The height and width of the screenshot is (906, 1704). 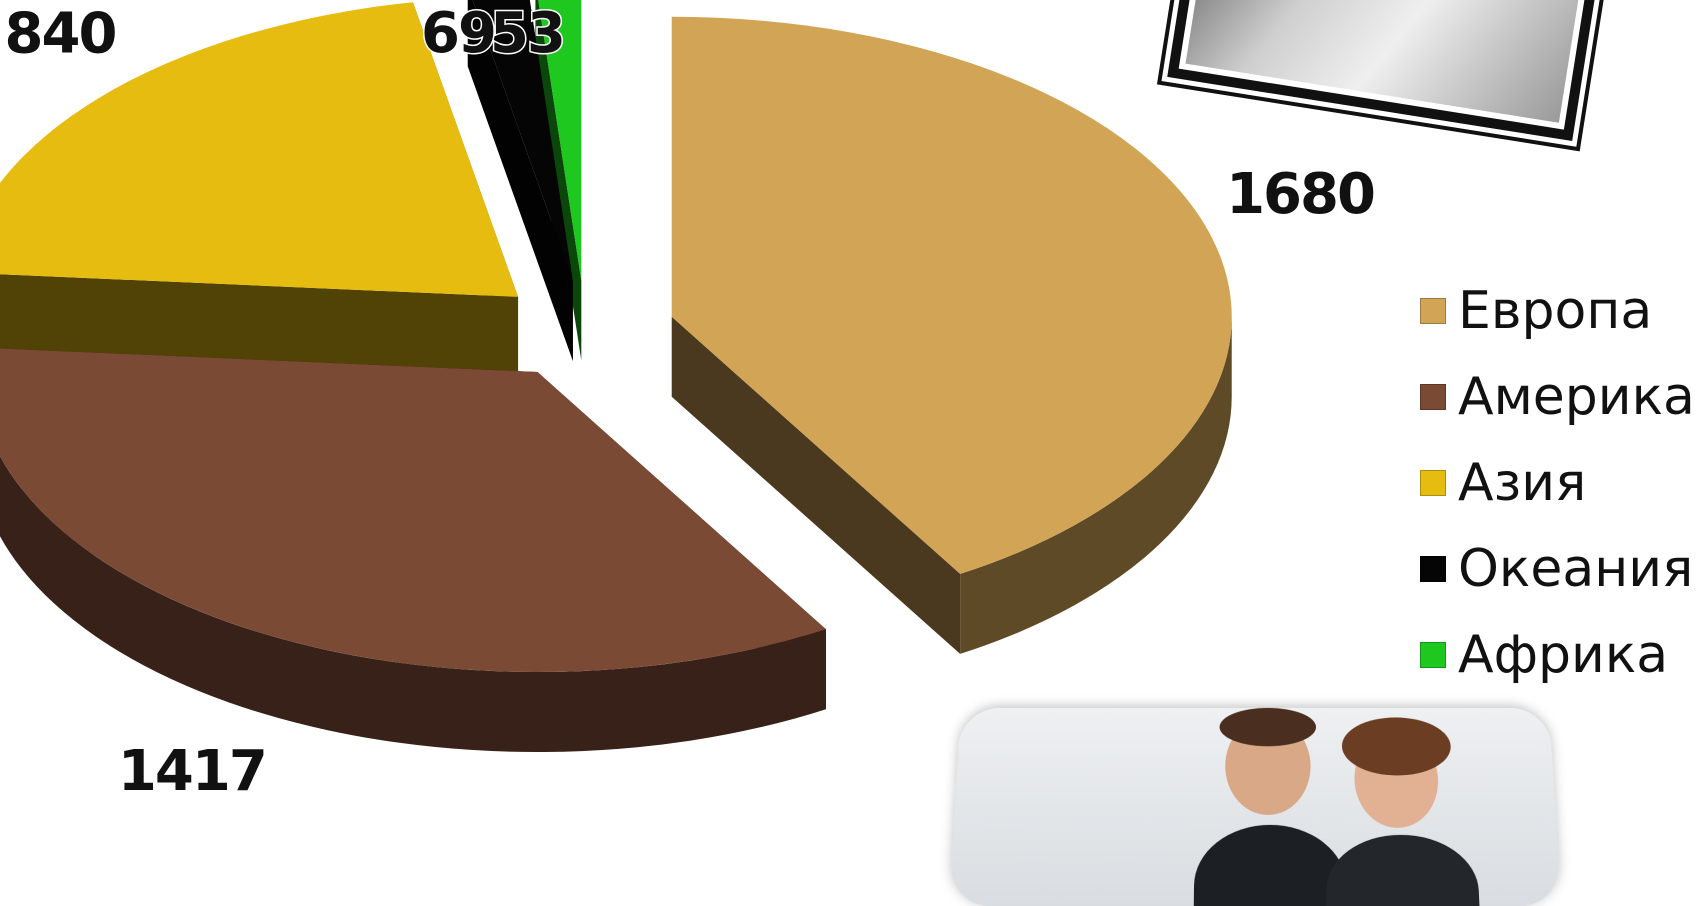 I want to click on legend-label-europe: Европа, so click(x=1555, y=311).